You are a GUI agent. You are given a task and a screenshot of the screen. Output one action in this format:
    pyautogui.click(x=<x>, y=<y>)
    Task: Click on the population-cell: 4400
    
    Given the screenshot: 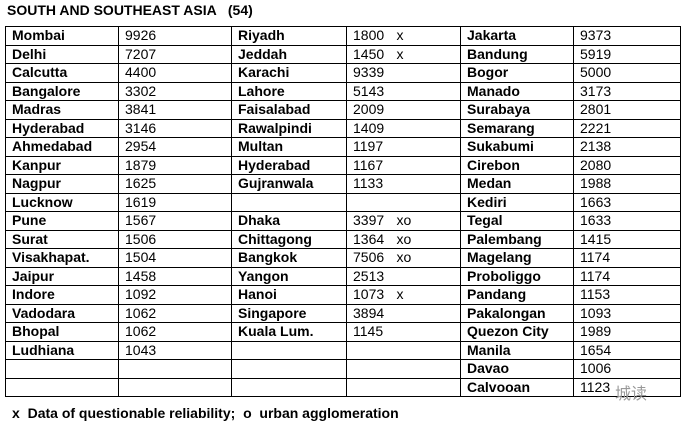 What is the action you would take?
    pyautogui.click(x=175, y=73)
    